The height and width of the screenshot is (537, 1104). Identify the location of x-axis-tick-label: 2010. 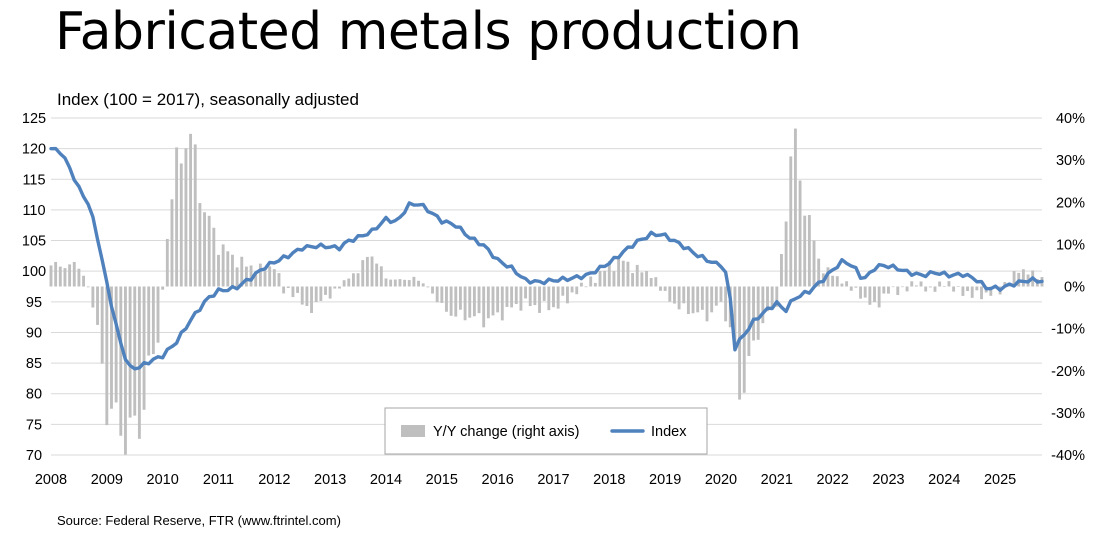
(163, 480).